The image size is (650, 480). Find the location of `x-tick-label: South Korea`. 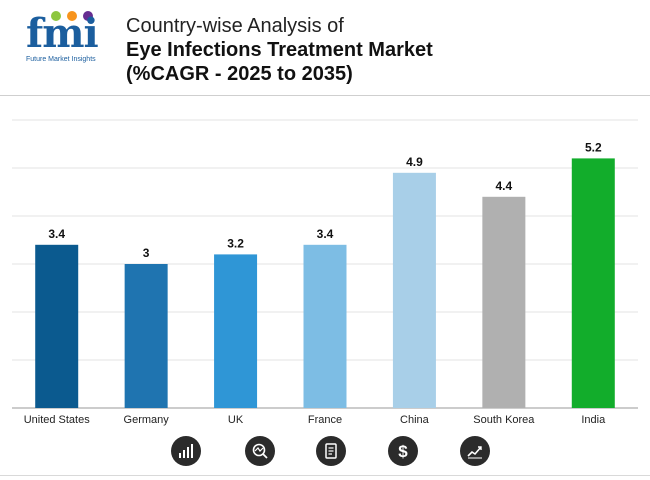

x-tick-label: South Korea is located at coordinates (504, 420).